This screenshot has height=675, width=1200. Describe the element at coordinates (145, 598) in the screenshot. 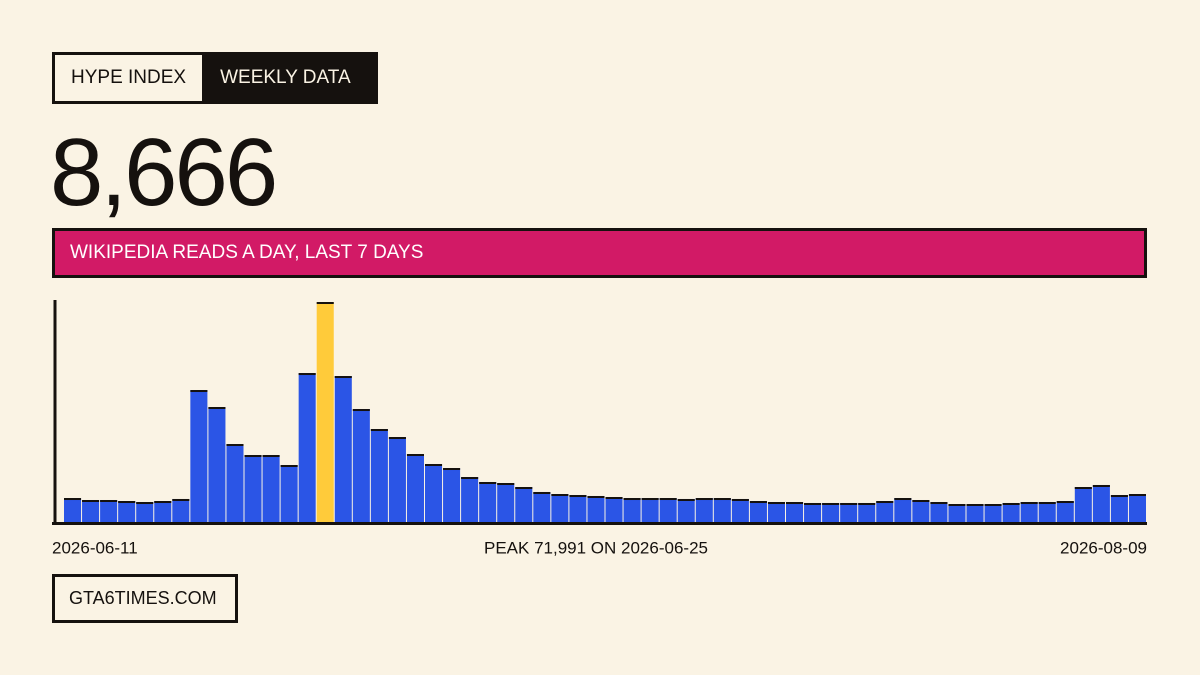

I see `site-link: GTA6TIMES.COM` at that location.